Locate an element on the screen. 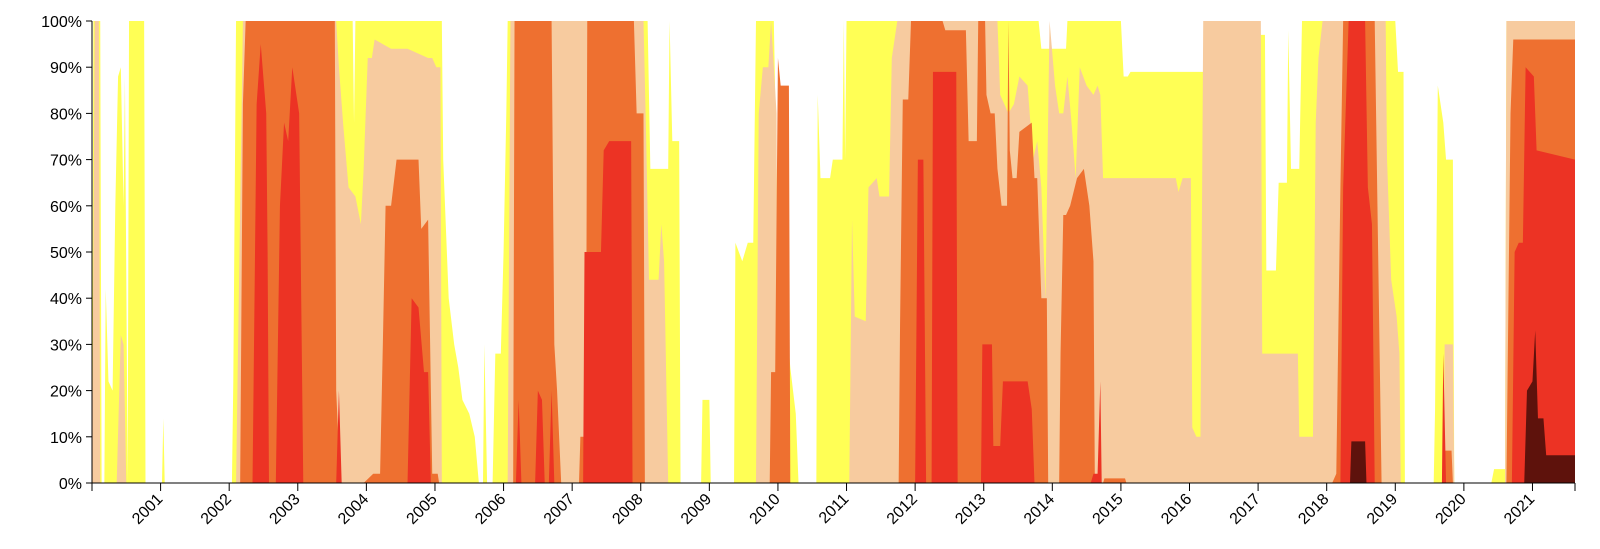 This screenshot has height=549, width=1600. x-tick-label: 2019 is located at coordinates (1382, 509).